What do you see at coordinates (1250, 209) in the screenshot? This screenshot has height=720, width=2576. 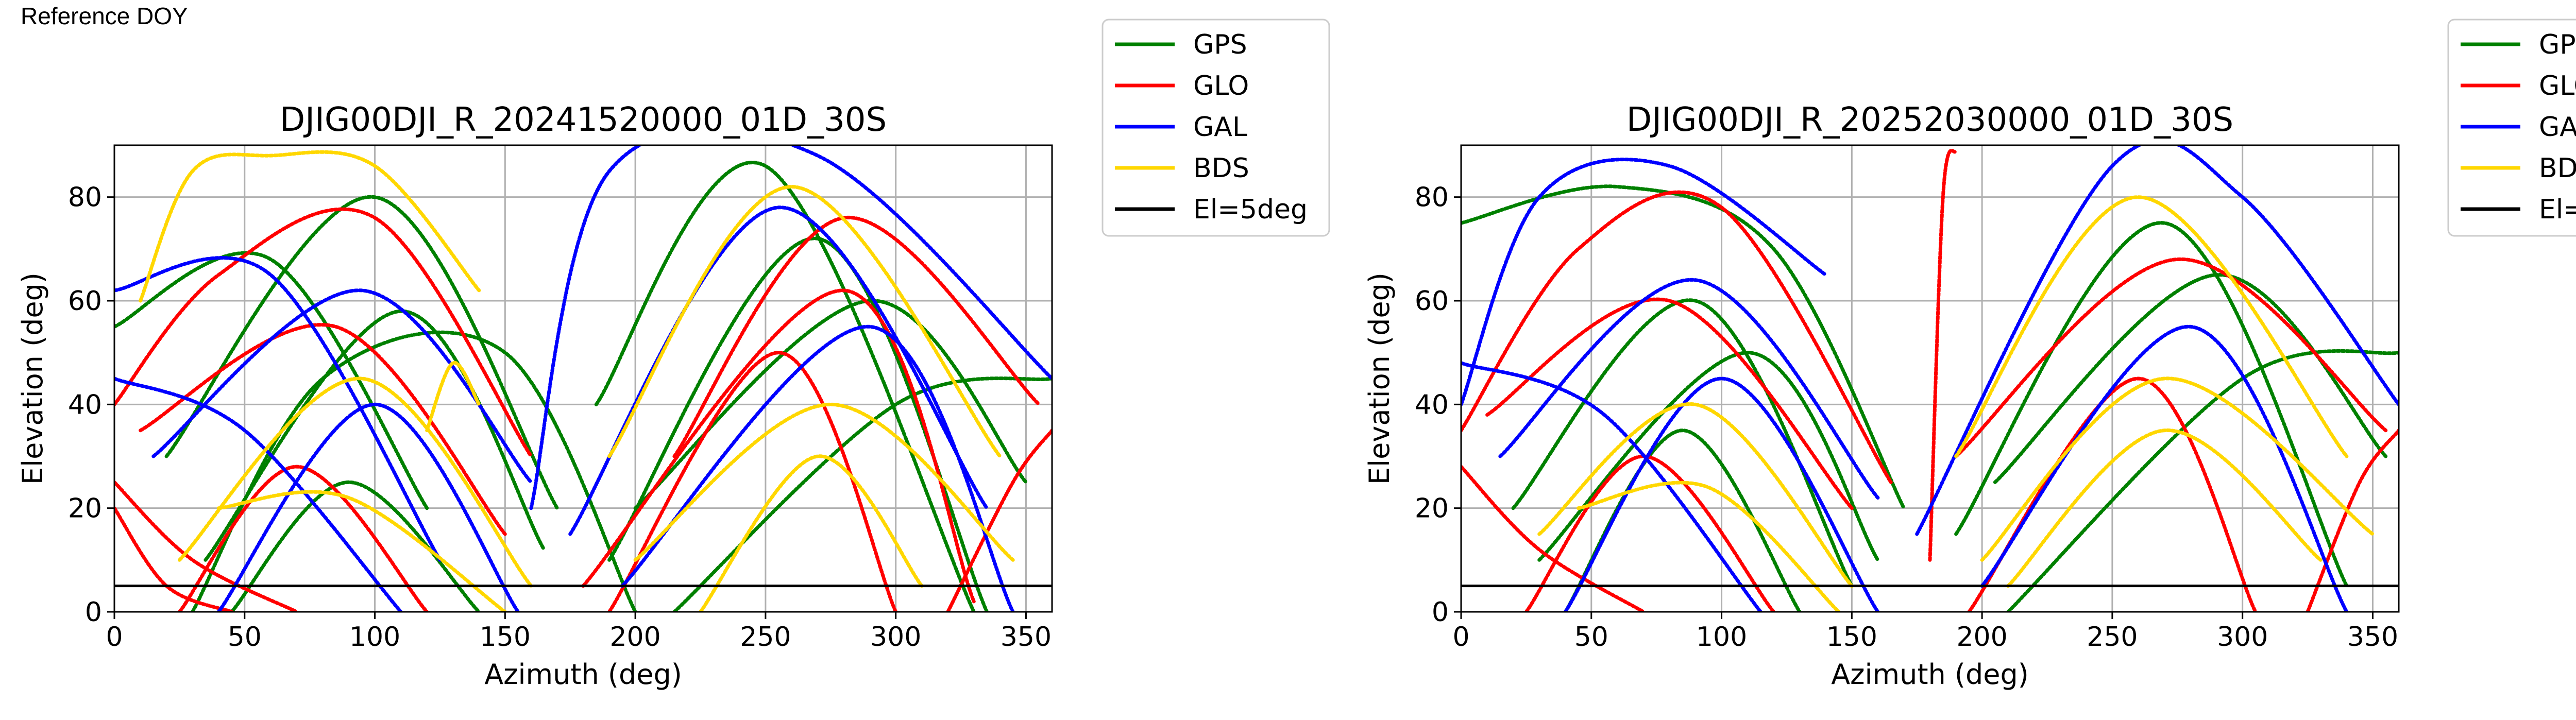 I see `legend-label: El=5deg` at bounding box center [1250, 209].